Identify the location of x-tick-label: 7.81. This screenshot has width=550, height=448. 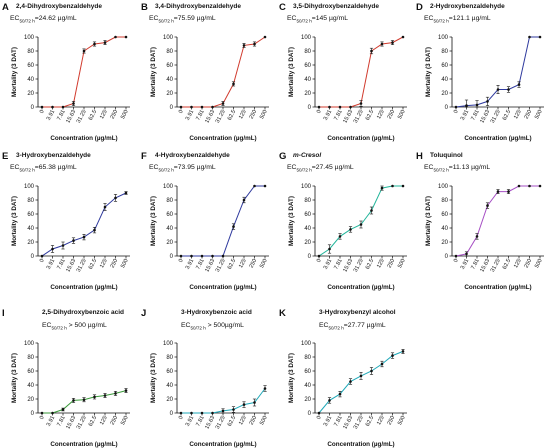
(338, 421).